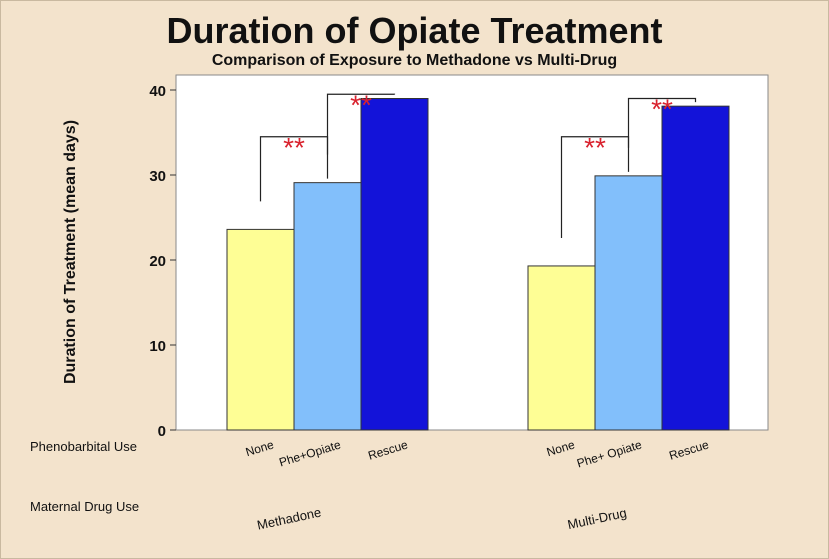 The width and height of the screenshot is (829, 559). Describe the element at coordinates (84, 506) in the screenshot. I see `maternal-row-label: Maternal Drug Use` at that location.